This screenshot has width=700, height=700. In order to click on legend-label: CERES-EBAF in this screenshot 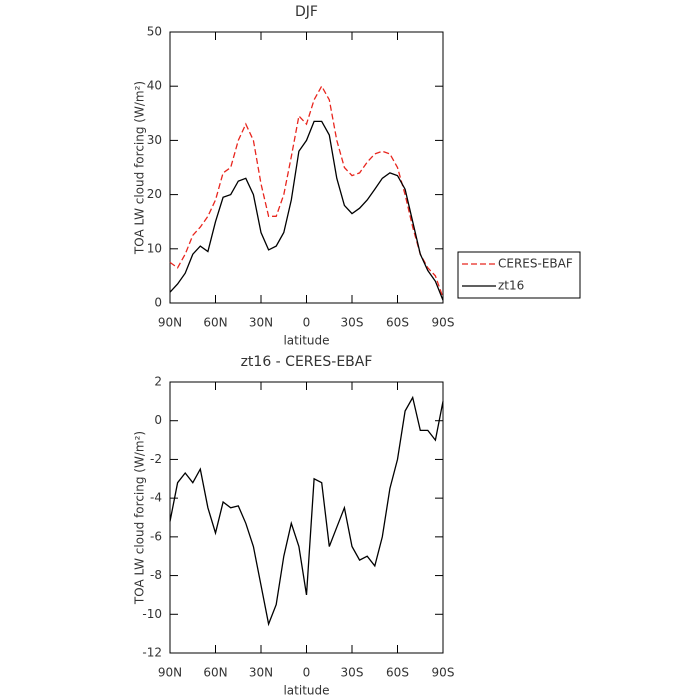, I will do `click(535, 264)`.